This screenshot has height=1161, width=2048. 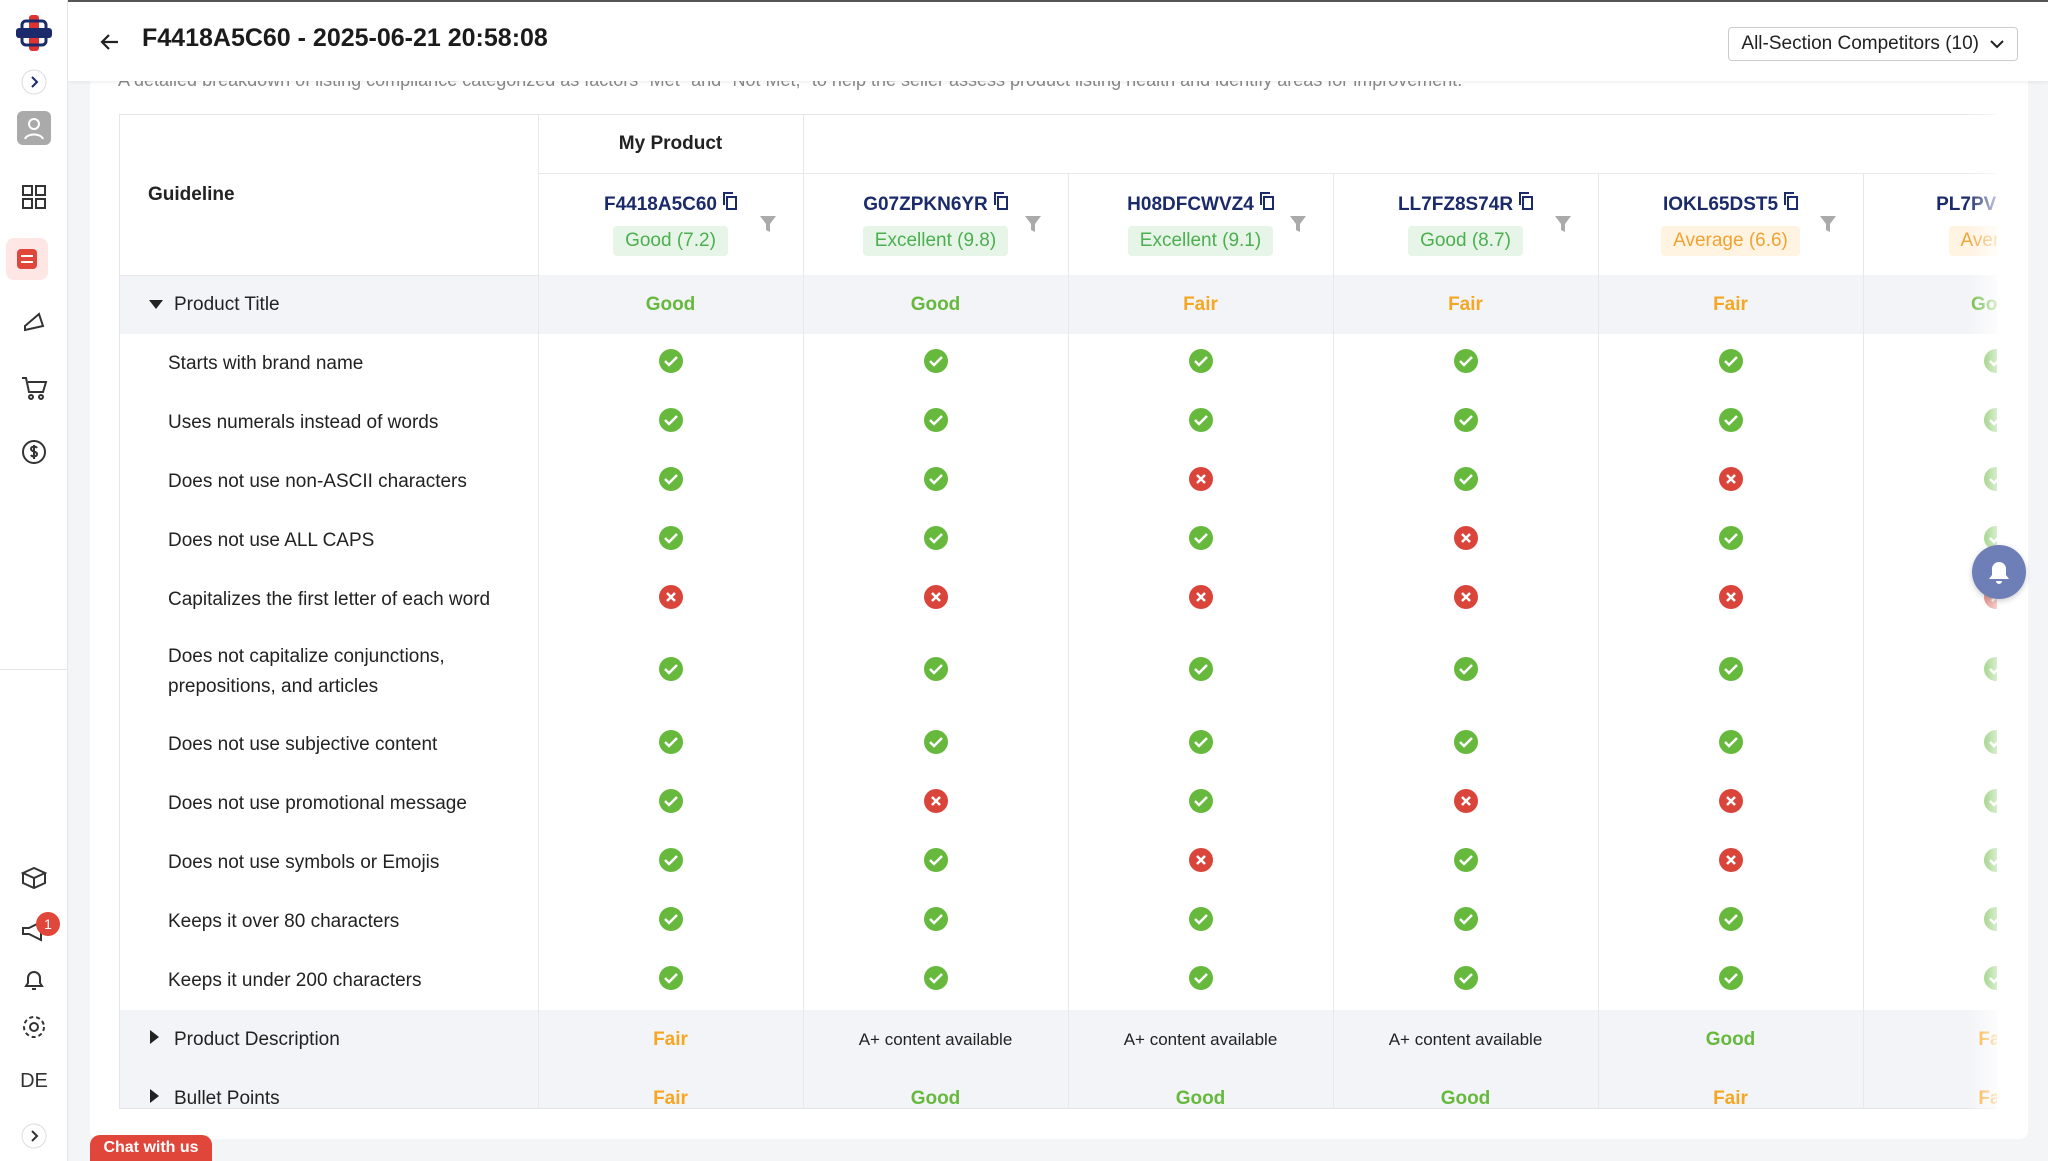 I want to click on product-id: LL7FZ8S74R, so click(x=1455, y=205).